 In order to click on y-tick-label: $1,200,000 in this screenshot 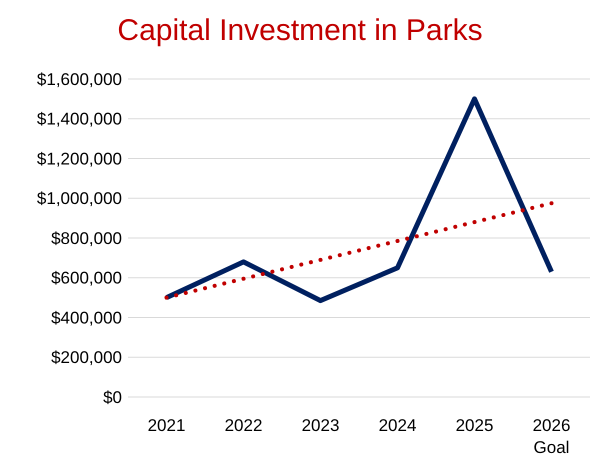, I will do `click(79, 158)`.